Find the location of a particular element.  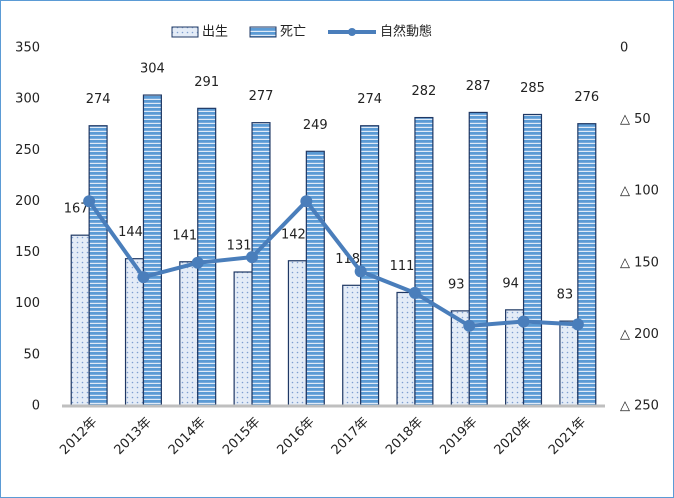

data-label: 285 is located at coordinates (532, 88).